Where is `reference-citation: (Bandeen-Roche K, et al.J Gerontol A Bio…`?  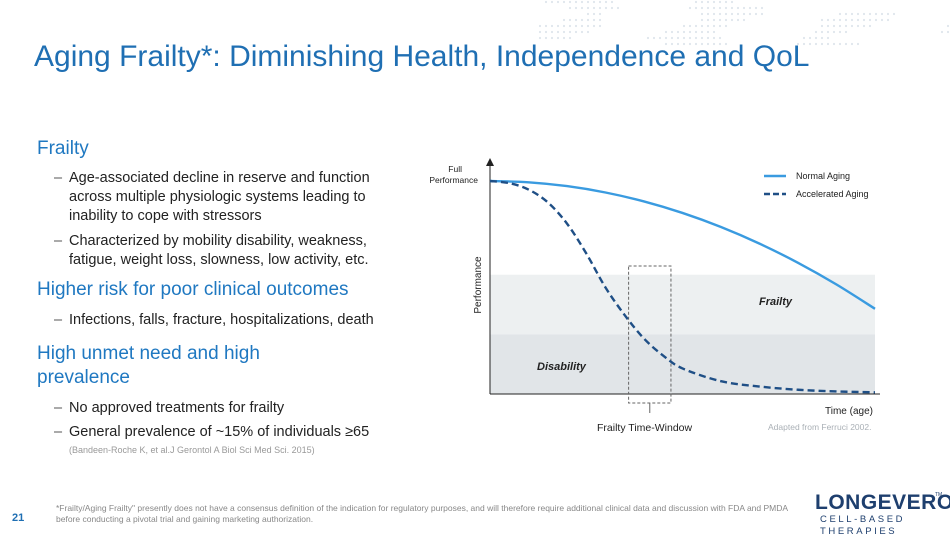 reference-citation: (Bandeen-Roche K, et al.J Gerontol A Bio… is located at coordinates (192, 450).